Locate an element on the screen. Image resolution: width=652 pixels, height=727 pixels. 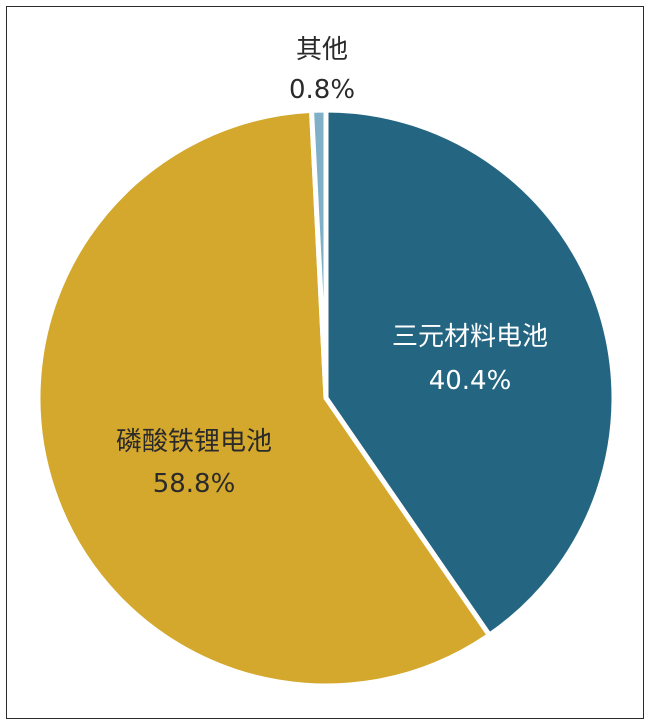
slice-label-name-2: 磷酸铁锂电池 is located at coordinates (194, 442).